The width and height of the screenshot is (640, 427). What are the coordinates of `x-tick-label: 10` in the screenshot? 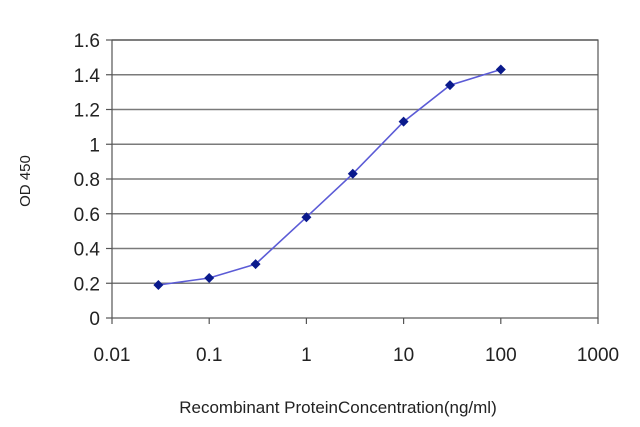 It's located at (403, 355).